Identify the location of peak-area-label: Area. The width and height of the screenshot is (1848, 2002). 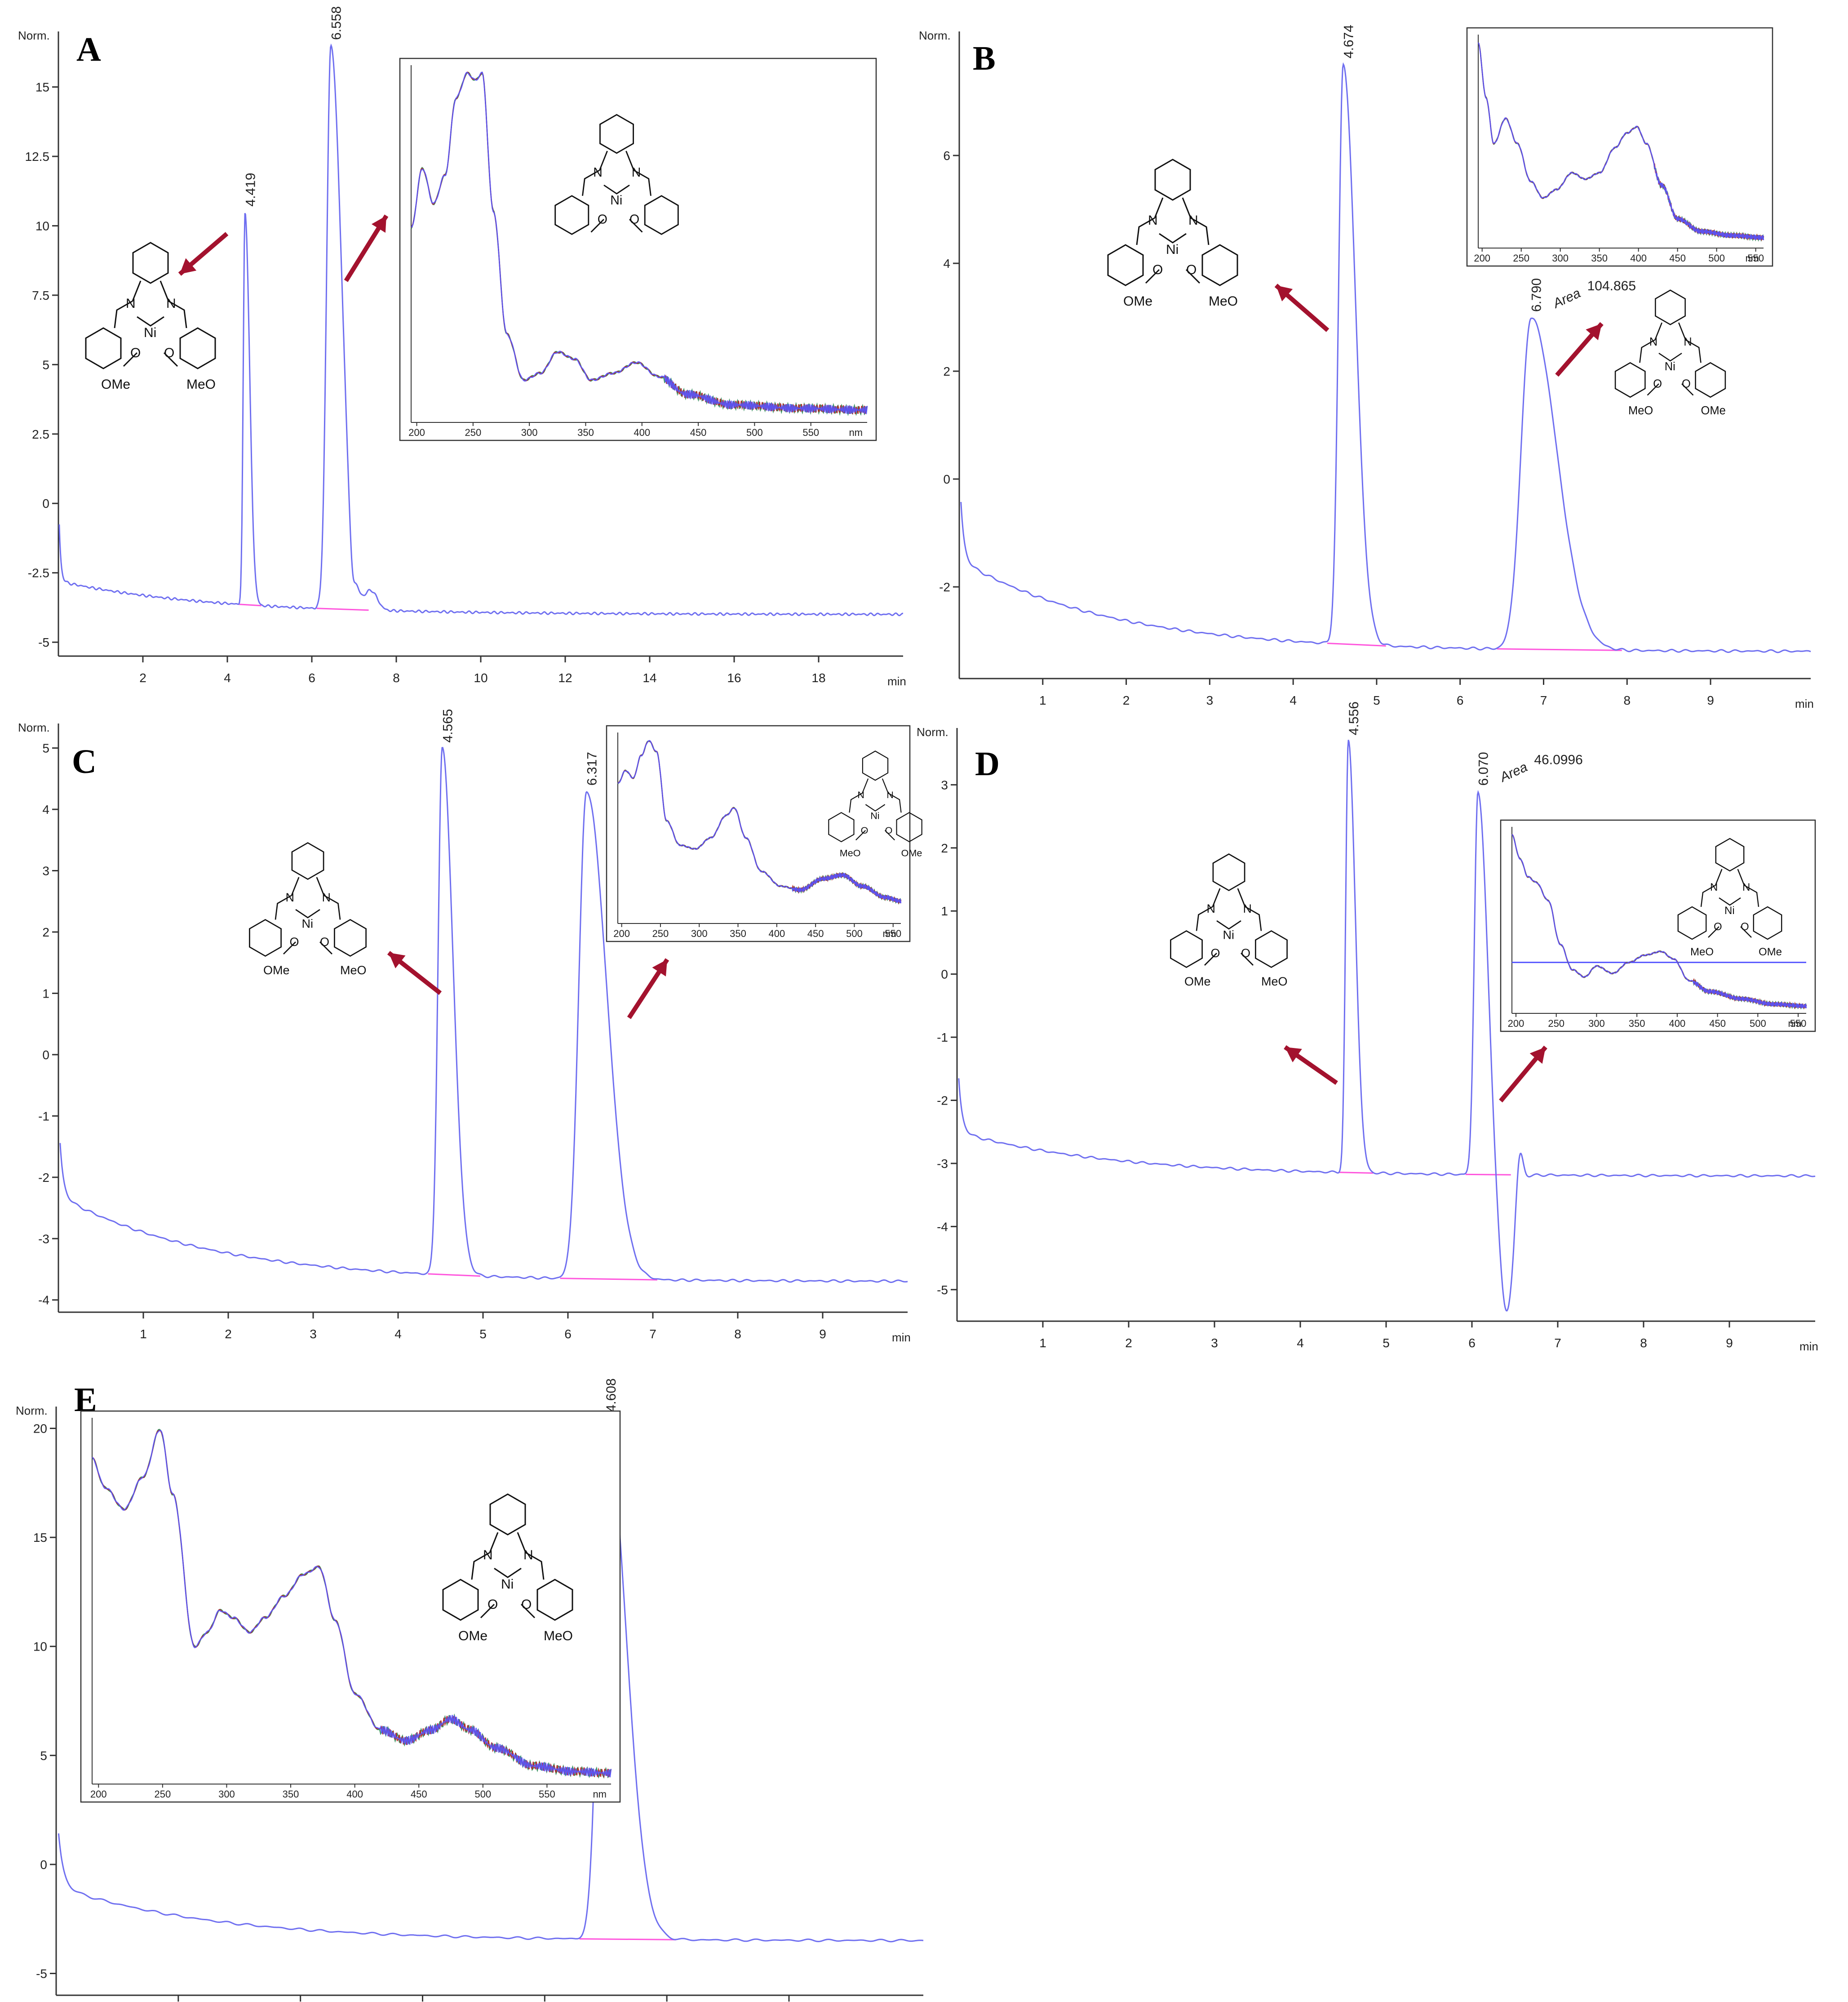
(1566, 299).